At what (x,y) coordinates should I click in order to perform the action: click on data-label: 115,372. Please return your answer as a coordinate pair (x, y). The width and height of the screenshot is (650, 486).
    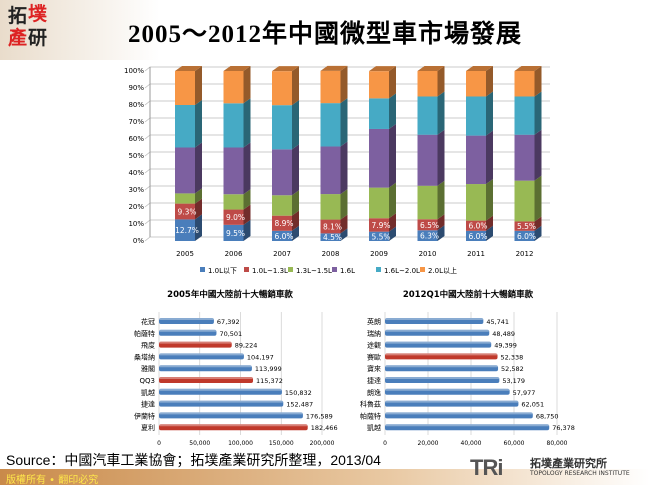
    Looking at the image, I should click on (269, 381).